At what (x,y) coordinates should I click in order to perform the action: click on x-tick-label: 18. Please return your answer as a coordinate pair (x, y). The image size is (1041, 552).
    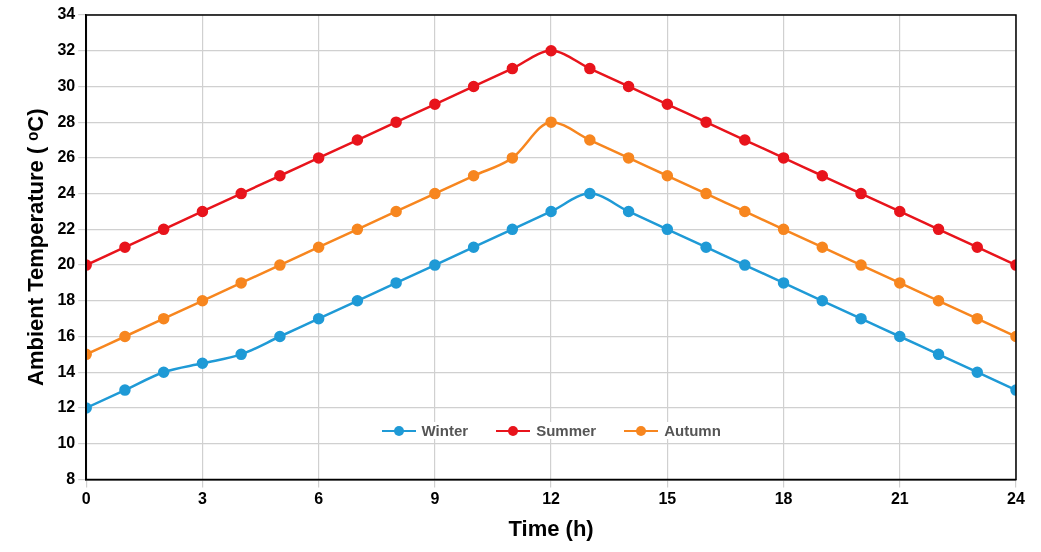
    Looking at the image, I should click on (783, 499).